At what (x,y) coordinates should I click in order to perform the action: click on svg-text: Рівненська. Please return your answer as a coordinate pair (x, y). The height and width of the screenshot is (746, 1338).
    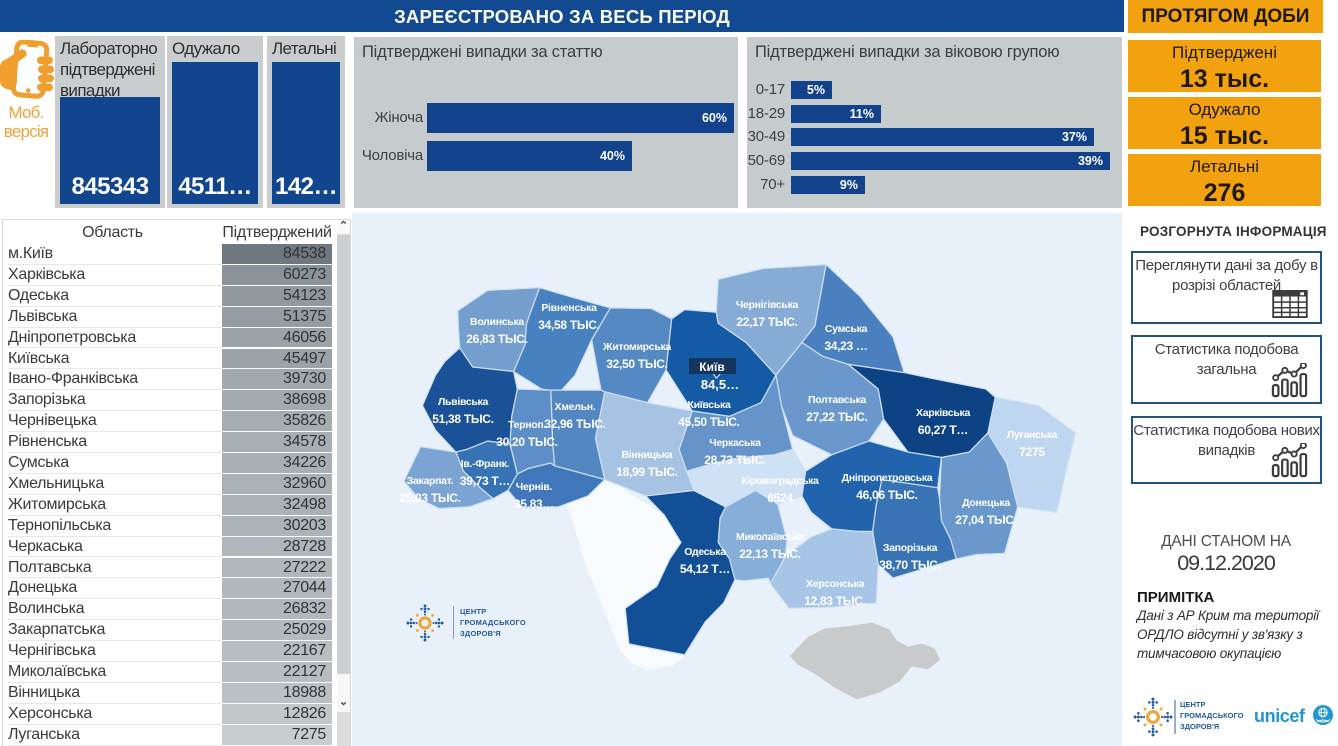
    Looking at the image, I should click on (569, 308).